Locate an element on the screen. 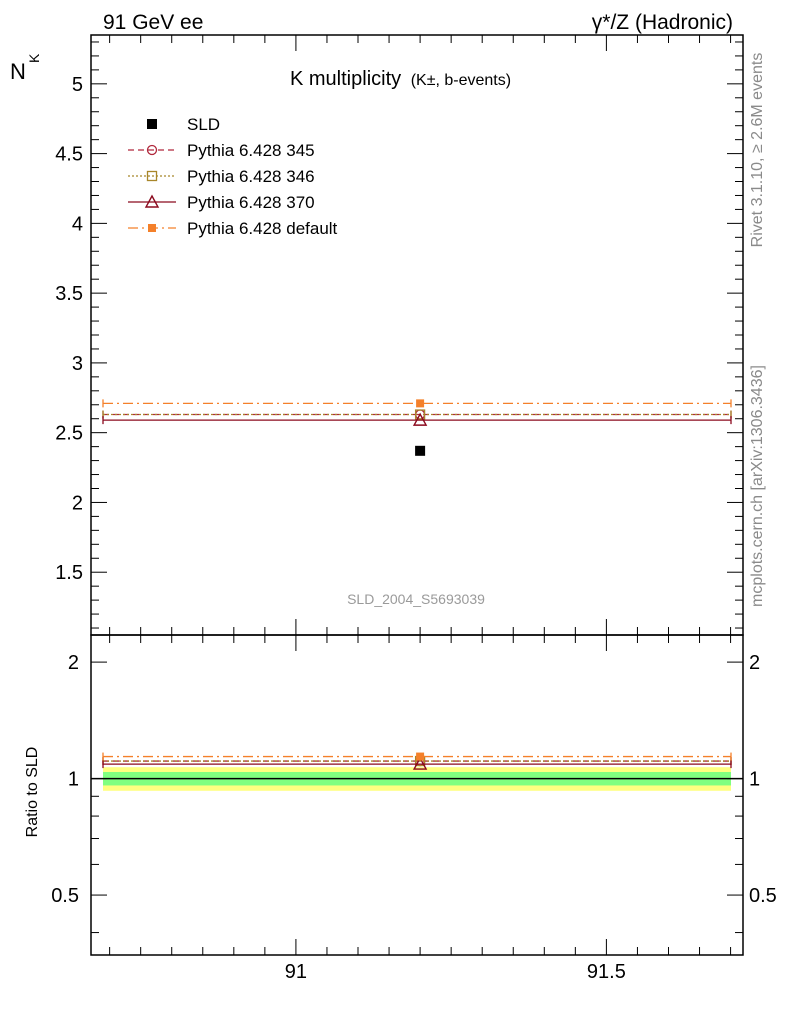 This screenshot has height=1024, width=786. legend-item: Pythia 6.428 370 is located at coordinates (221, 202).